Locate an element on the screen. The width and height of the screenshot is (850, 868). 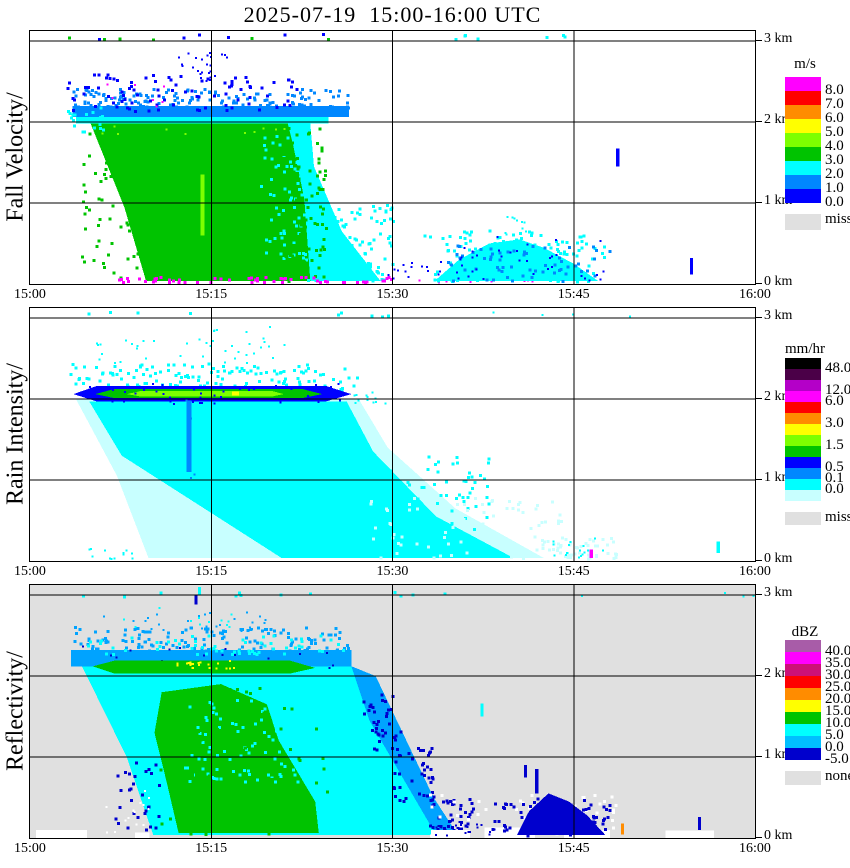
rain-intensity-legend-label: 6.0 is located at coordinates (834, 401).